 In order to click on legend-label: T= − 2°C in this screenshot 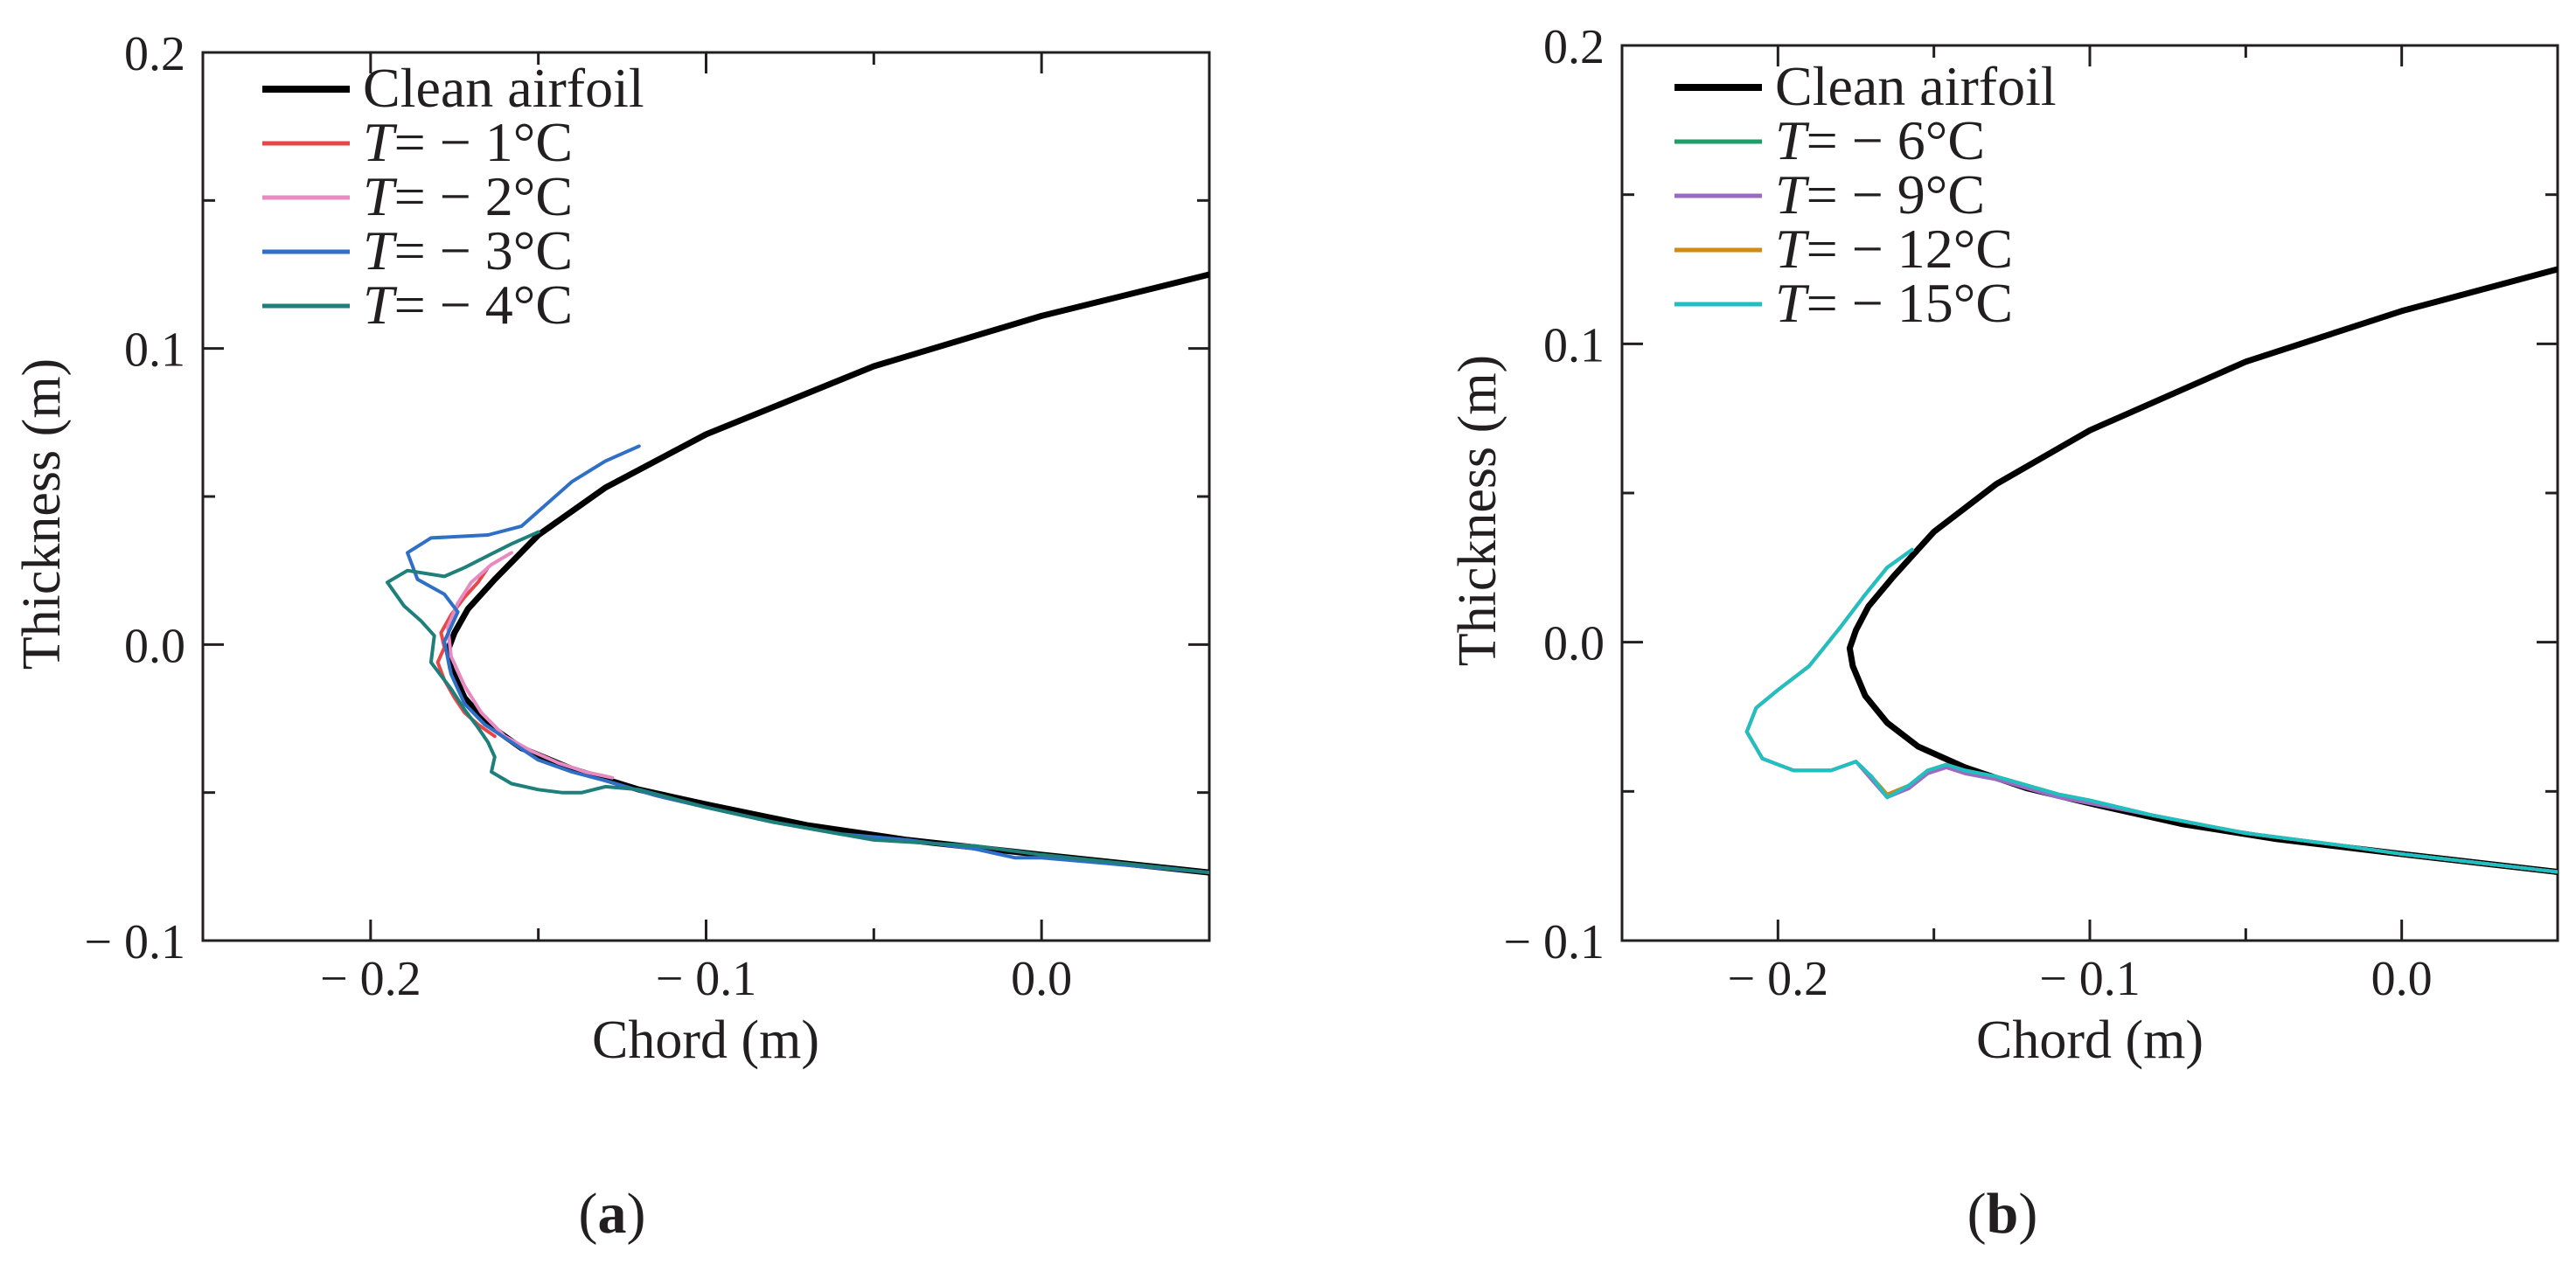, I will do `click(468, 196)`.